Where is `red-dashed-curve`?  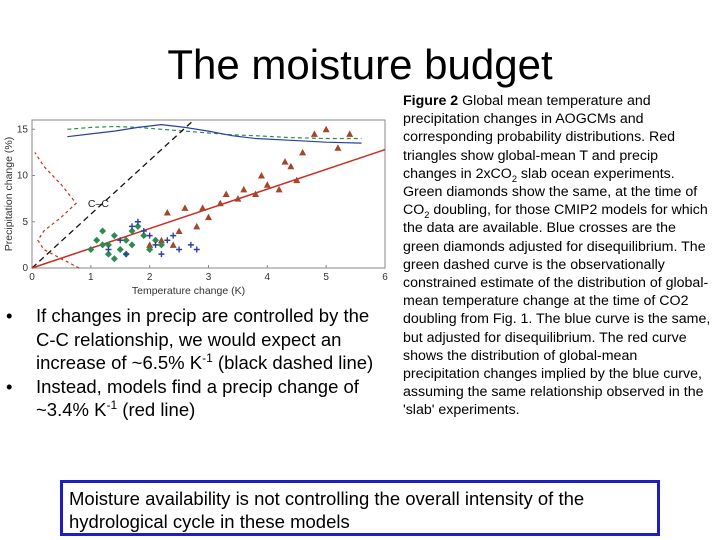 red-dashed-curve is located at coordinates (57, 210).